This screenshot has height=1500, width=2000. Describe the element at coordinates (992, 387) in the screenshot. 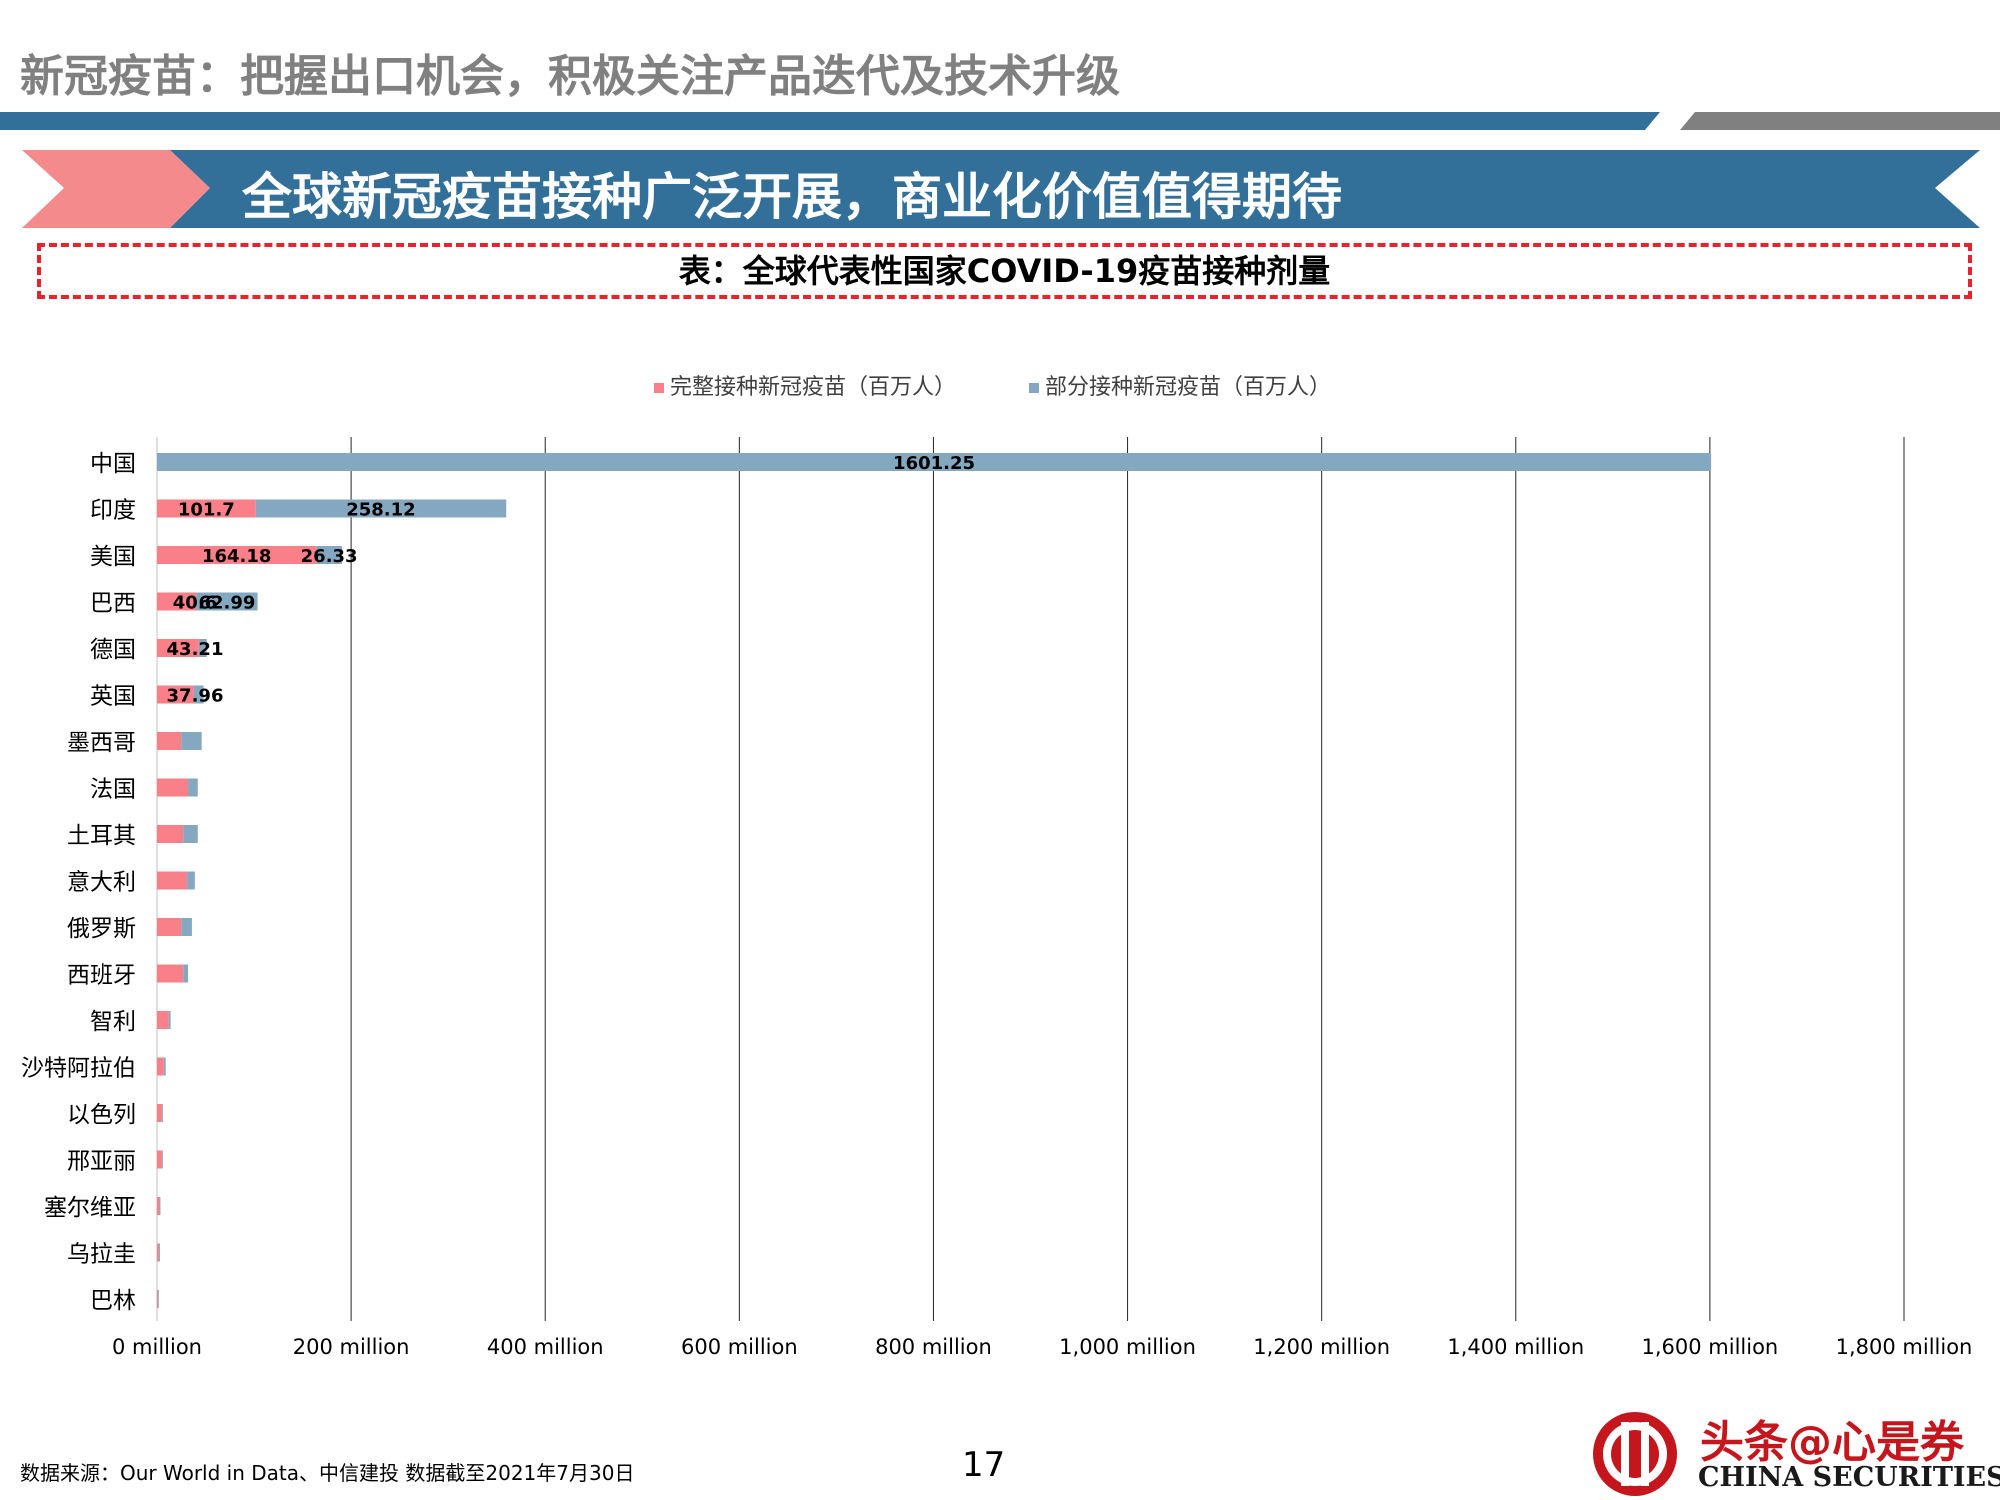

I see `chart-legend: 完整接种新冠疫苗（百万人） 部分接种新冠疫苗（百万人）` at that location.